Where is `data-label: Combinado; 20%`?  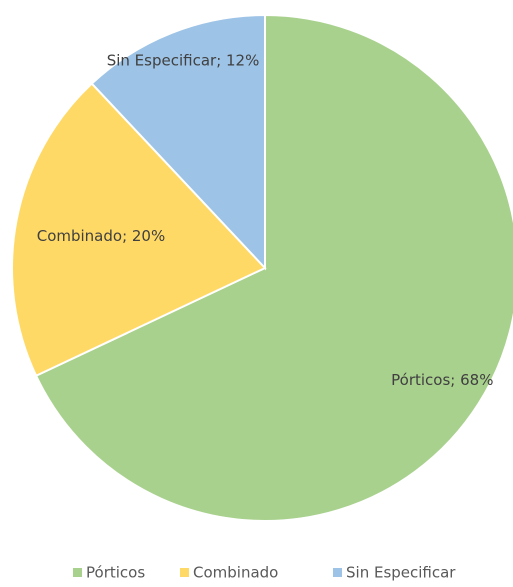
data-label: Combinado; 20% is located at coordinates (101, 236).